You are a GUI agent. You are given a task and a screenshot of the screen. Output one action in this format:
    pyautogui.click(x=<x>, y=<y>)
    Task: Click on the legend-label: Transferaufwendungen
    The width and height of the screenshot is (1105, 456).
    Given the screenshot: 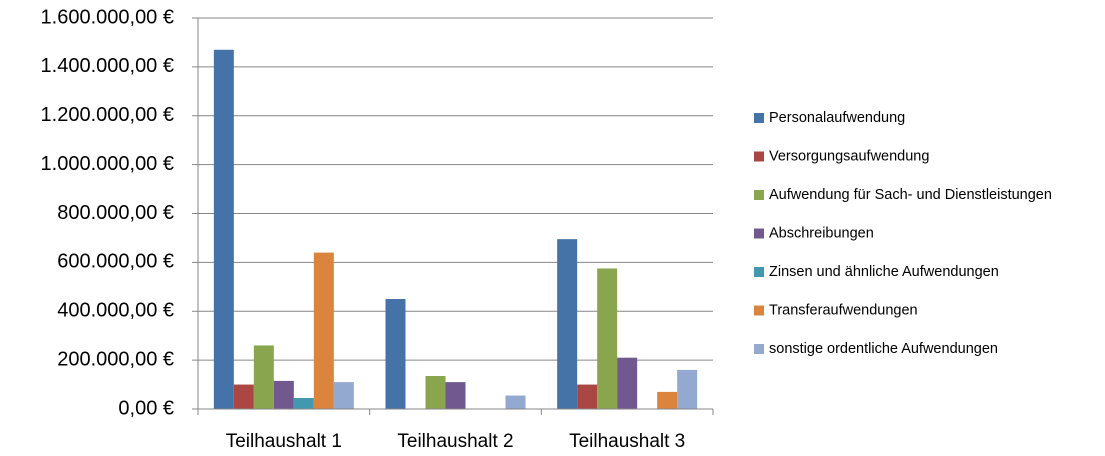 What is the action you would take?
    pyautogui.click(x=843, y=310)
    